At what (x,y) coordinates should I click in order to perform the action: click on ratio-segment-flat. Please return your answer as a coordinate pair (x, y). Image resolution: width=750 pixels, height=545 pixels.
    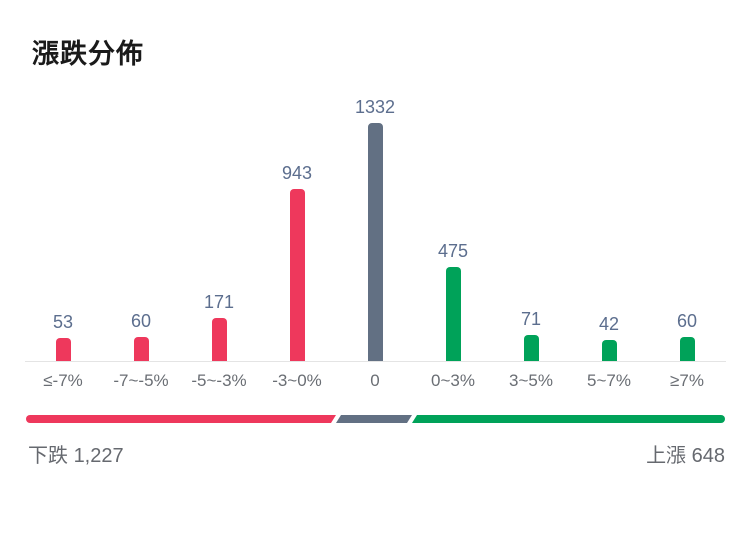
    Looking at the image, I should click on (374, 419).